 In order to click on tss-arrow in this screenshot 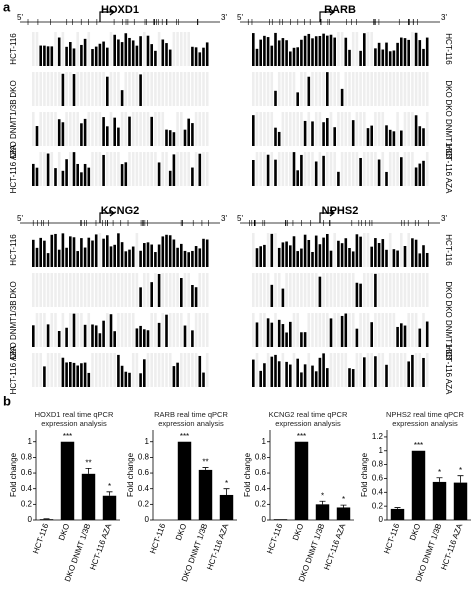, I will do `click(327, 15)`.